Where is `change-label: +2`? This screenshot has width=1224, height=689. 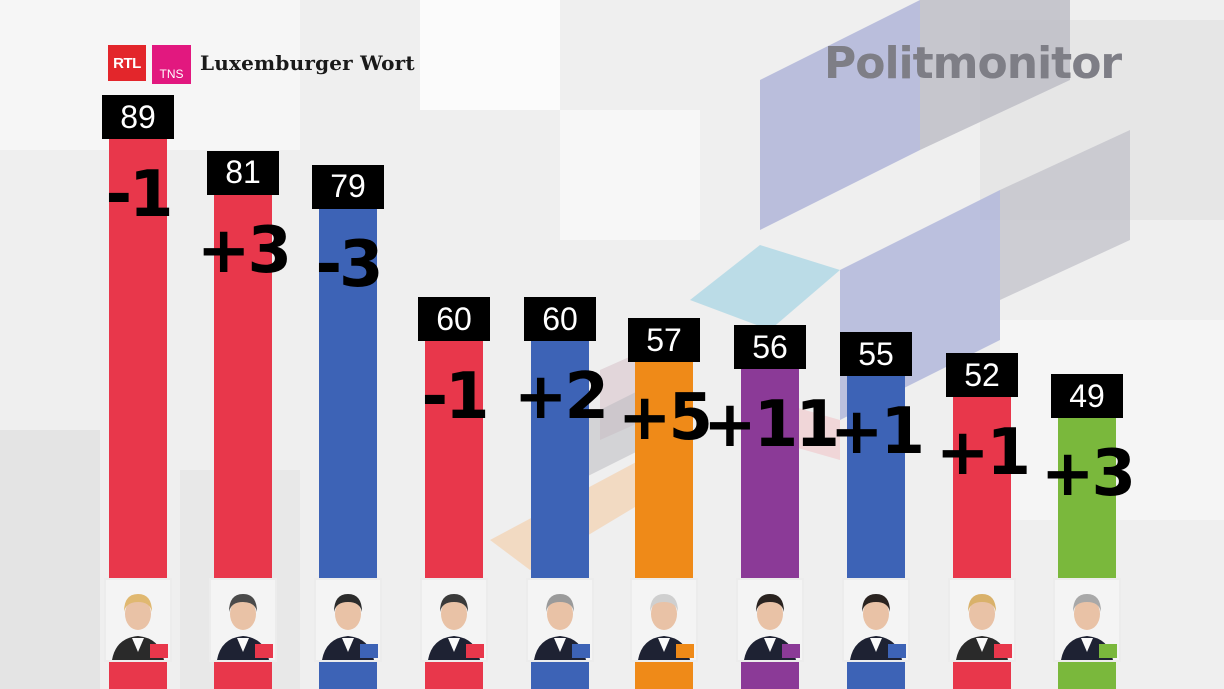 change-label: +2 is located at coordinates (561, 397).